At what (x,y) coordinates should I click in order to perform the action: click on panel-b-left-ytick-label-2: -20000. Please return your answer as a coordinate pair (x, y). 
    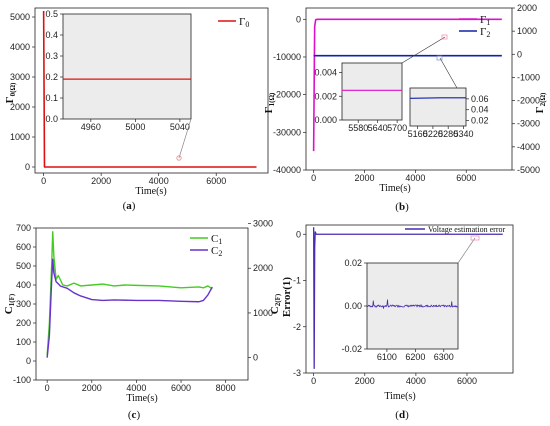
    Looking at the image, I should click on (287, 95).